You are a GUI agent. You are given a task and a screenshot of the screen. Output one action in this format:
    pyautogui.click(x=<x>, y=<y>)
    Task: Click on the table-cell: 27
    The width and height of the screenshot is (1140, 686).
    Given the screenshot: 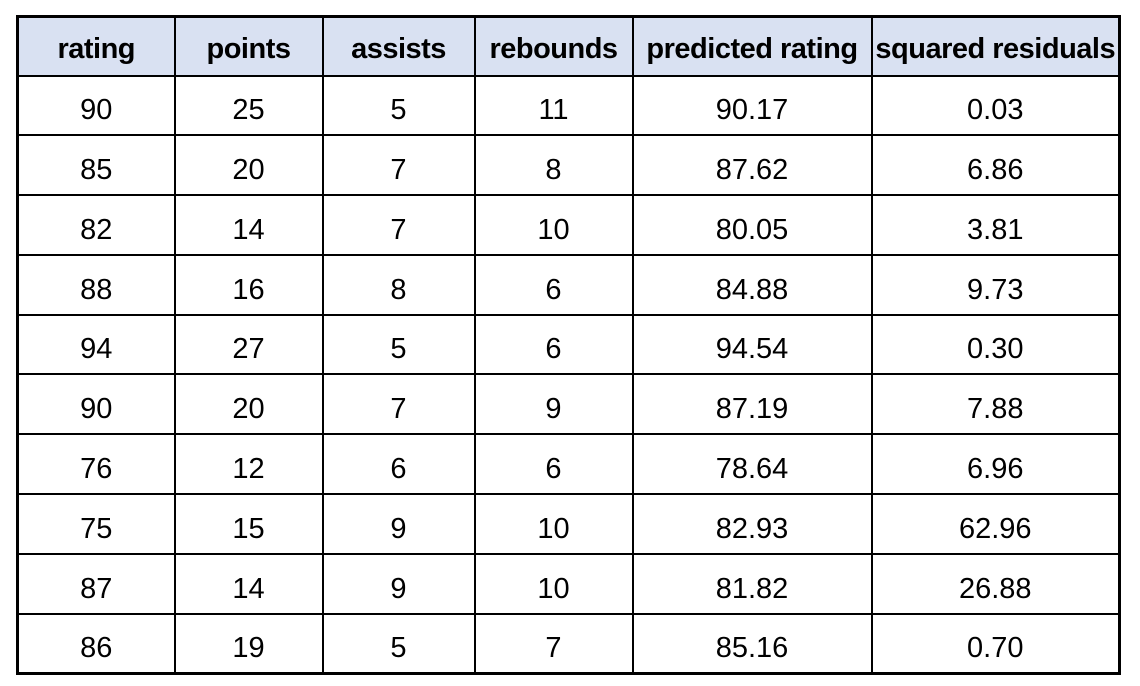 What is the action you would take?
    pyautogui.click(x=248, y=344)
    